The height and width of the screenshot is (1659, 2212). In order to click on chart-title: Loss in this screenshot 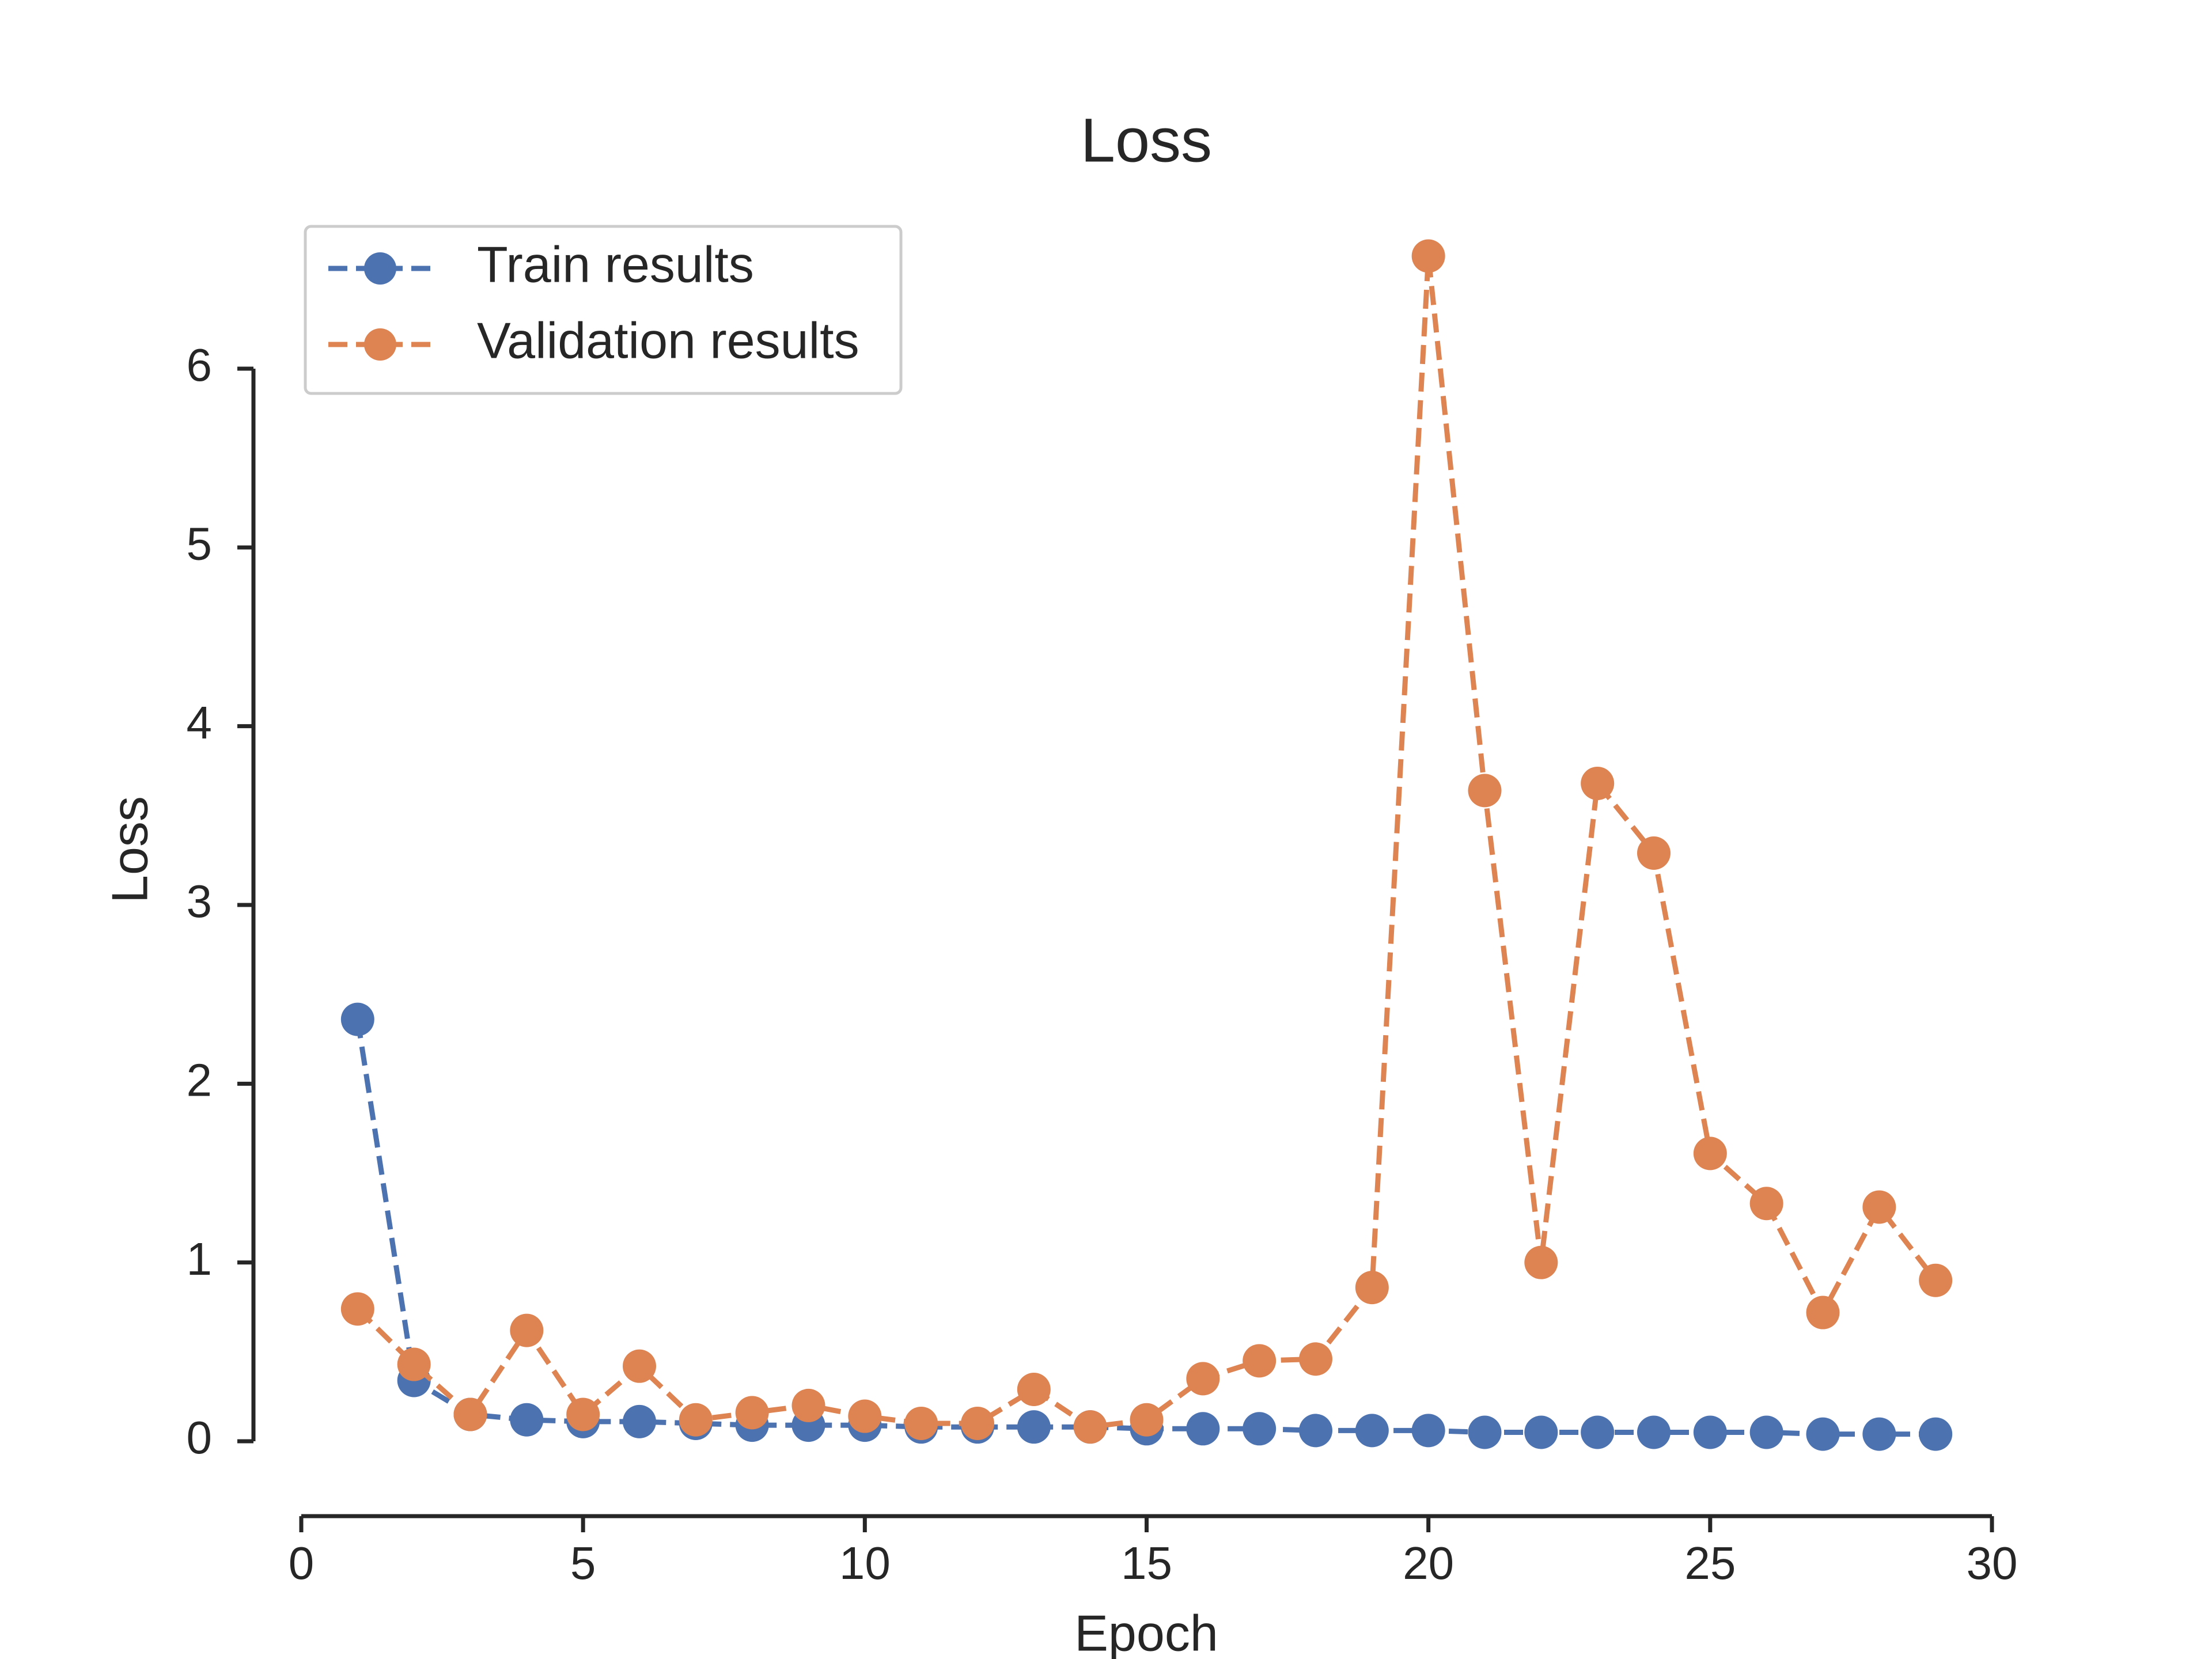, I will do `click(1146, 140)`.